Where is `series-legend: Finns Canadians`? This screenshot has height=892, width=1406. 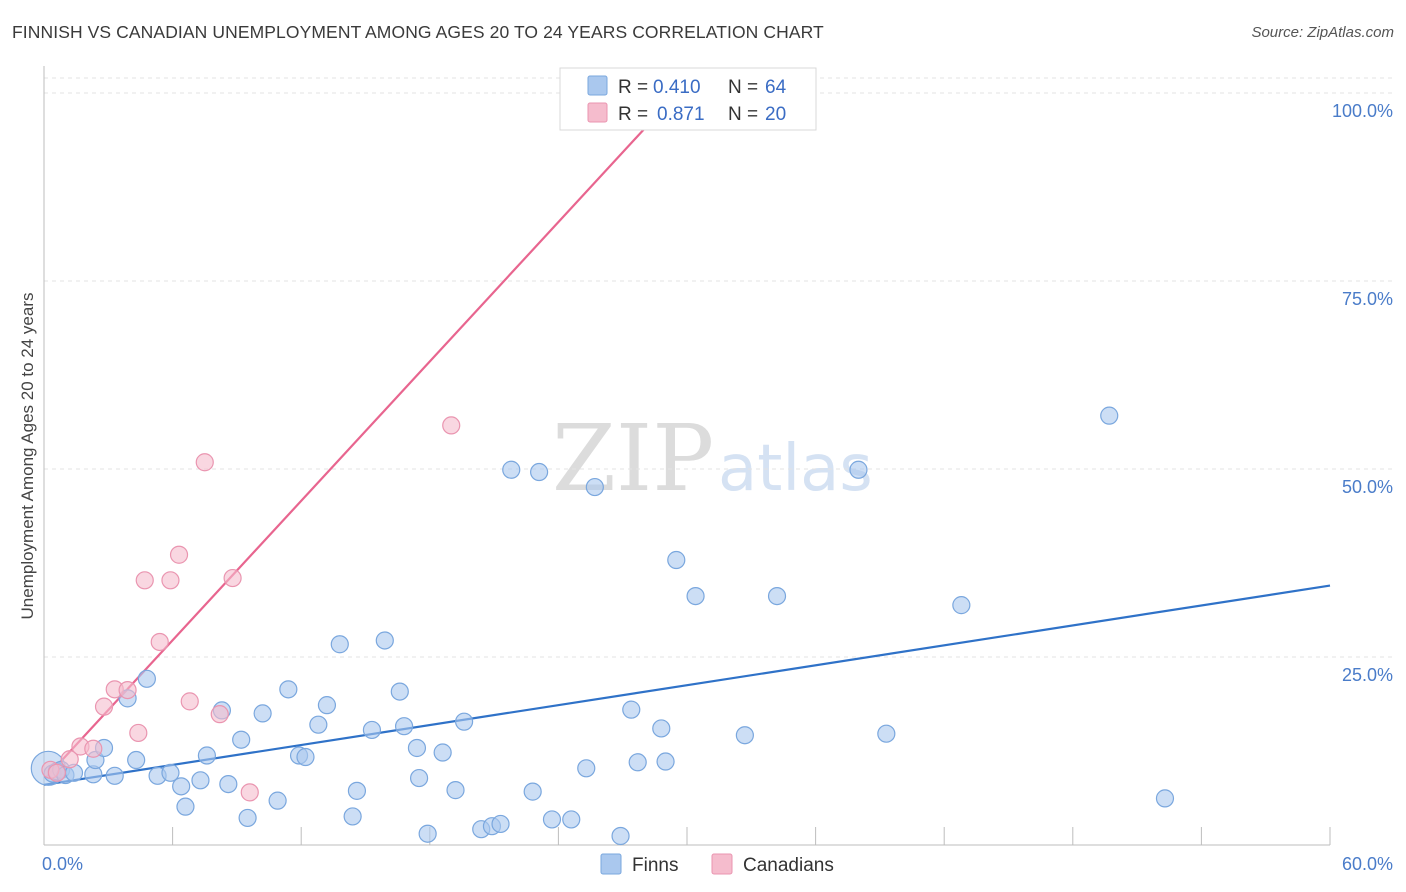 series-legend: Finns Canadians is located at coordinates (717, 864).